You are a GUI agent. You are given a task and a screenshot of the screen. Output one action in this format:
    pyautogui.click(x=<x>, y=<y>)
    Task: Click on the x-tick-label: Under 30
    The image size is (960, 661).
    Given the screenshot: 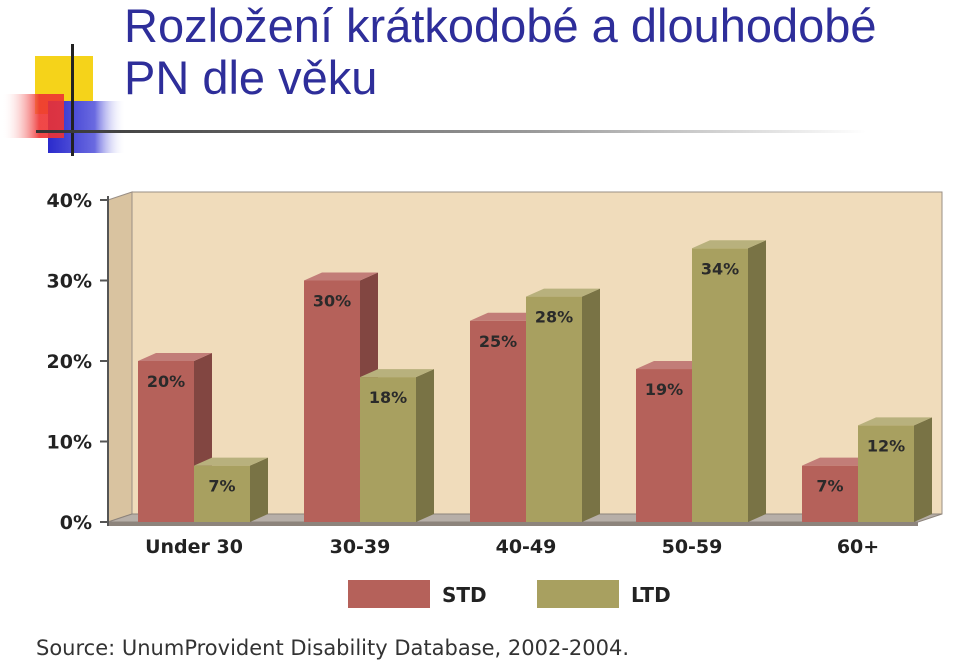 What is the action you would take?
    pyautogui.click(x=194, y=547)
    